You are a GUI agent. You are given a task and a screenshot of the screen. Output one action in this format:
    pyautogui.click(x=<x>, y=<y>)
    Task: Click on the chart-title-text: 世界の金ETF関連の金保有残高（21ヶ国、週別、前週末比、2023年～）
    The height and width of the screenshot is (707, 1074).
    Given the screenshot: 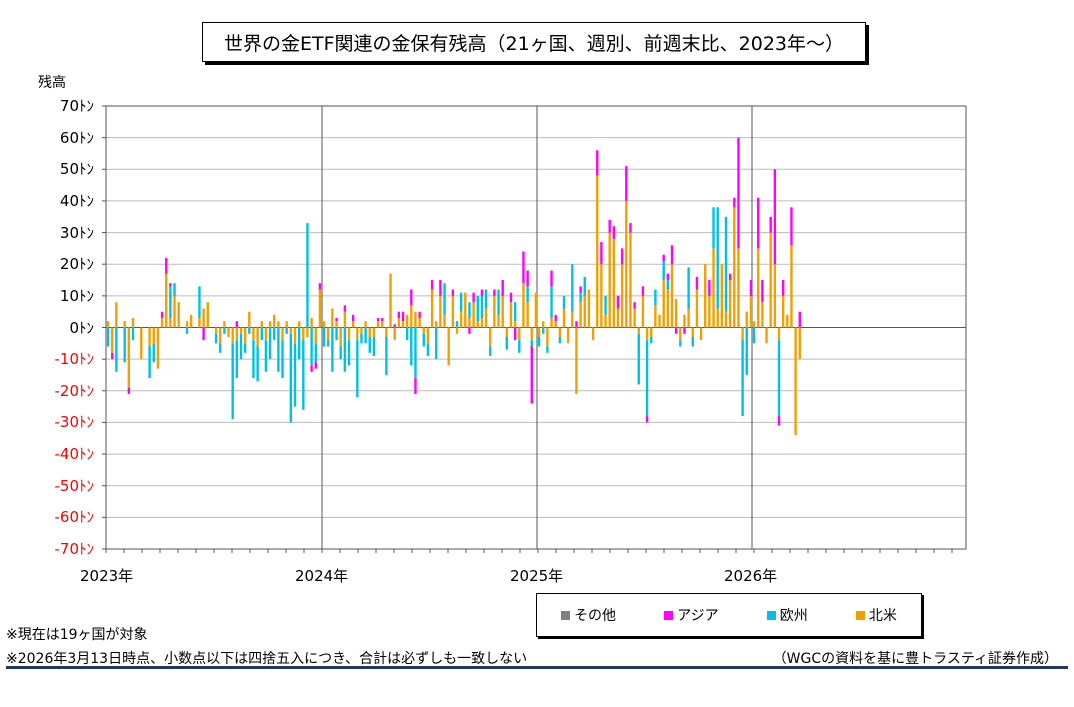 What is the action you would take?
    pyautogui.click(x=534, y=43)
    